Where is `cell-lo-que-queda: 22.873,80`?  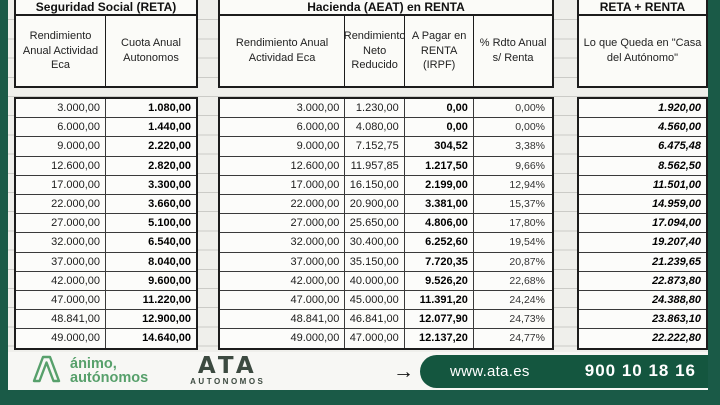
cell-lo-que-queda: 22.873,80 is located at coordinates (642, 281).